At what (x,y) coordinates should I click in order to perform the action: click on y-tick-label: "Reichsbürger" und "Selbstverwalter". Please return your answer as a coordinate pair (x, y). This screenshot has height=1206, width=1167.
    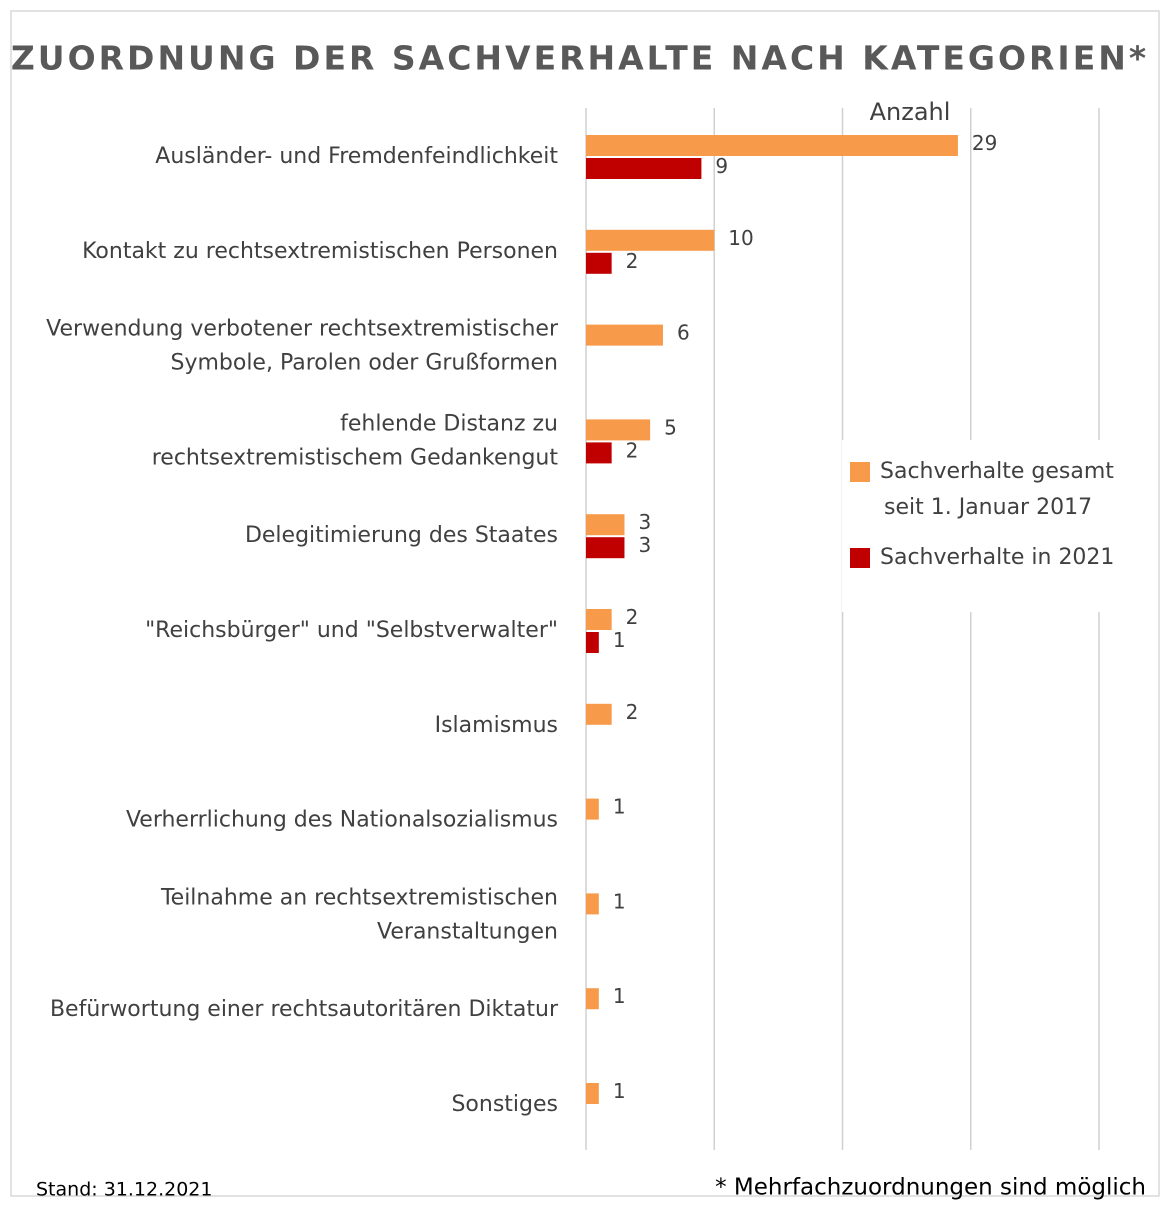
    Looking at the image, I should click on (351, 630).